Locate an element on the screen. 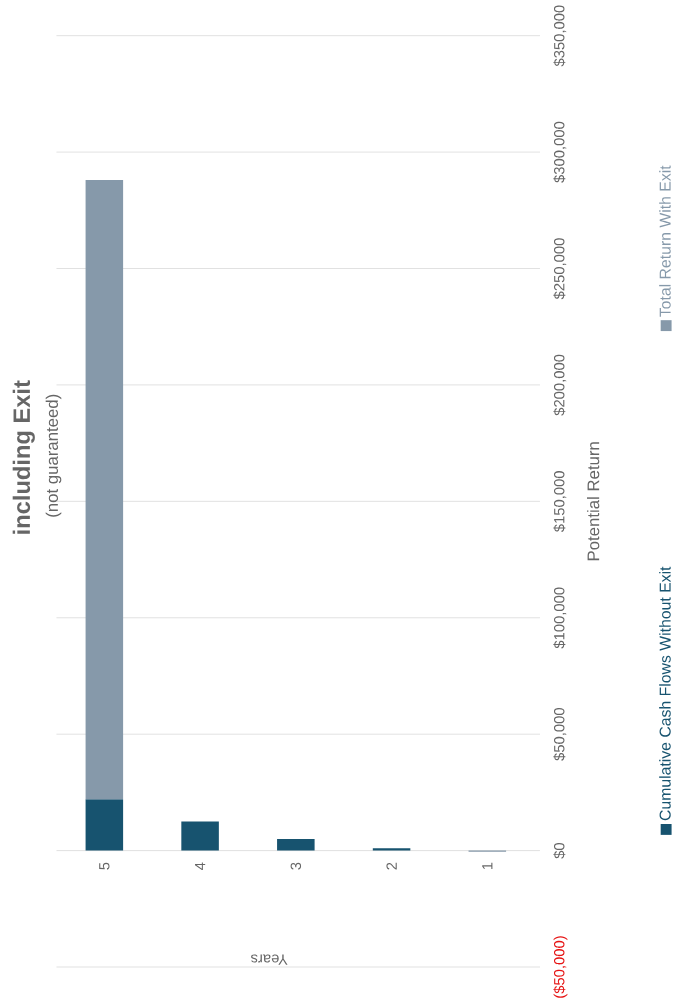 This screenshot has height=1002, width=673. text: Cumulative Cash Flows Without Exit is located at coordinates (665, 693).